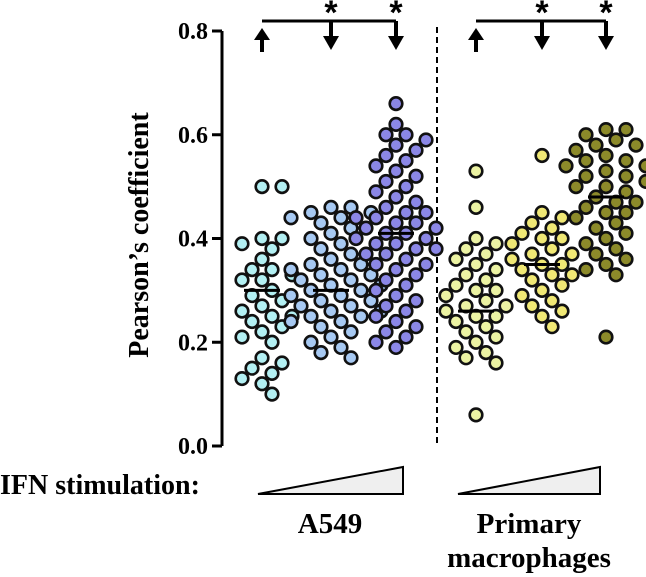  What do you see at coordinates (193, 136) in the screenshot?
I see `y-tick-label: 0.6` at bounding box center [193, 136].